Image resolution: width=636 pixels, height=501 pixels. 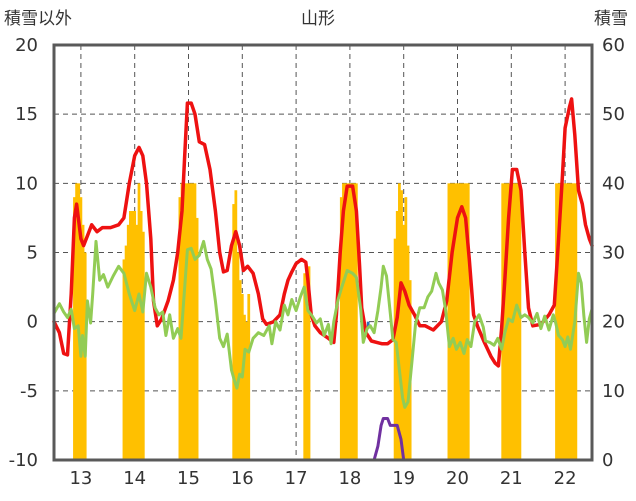 I want to click on x-tick-label: 16, so click(x=242, y=478).